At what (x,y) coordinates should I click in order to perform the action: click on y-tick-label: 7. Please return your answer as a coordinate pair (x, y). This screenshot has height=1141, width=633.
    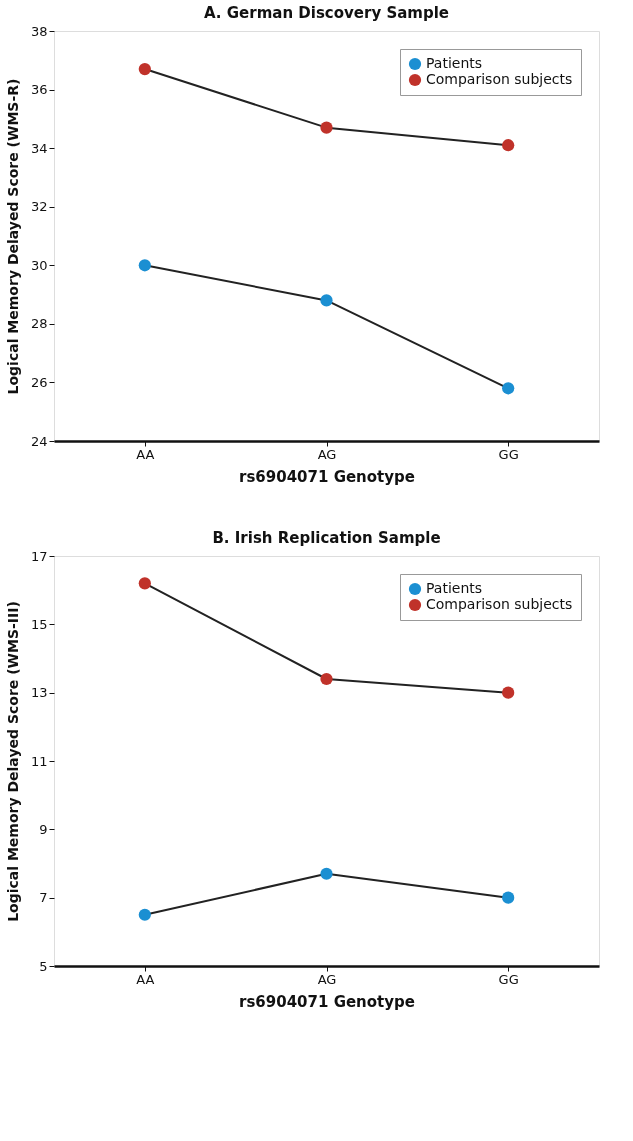
    Looking at the image, I should click on (43, 898).